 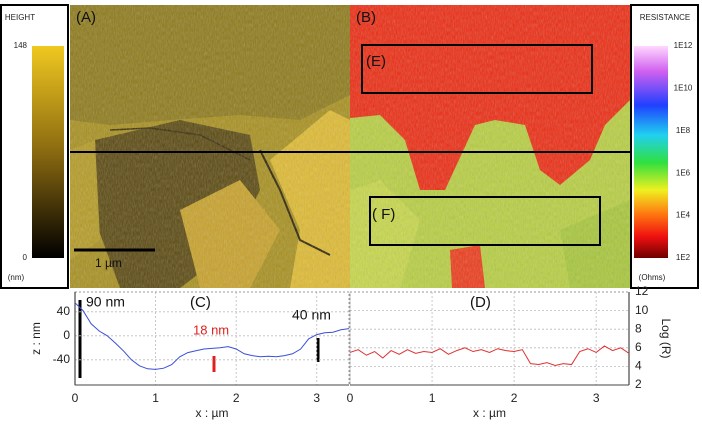 What do you see at coordinates (638, 366) in the screenshot?
I see `y-tick-label: 4` at bounding box center [638, 366].